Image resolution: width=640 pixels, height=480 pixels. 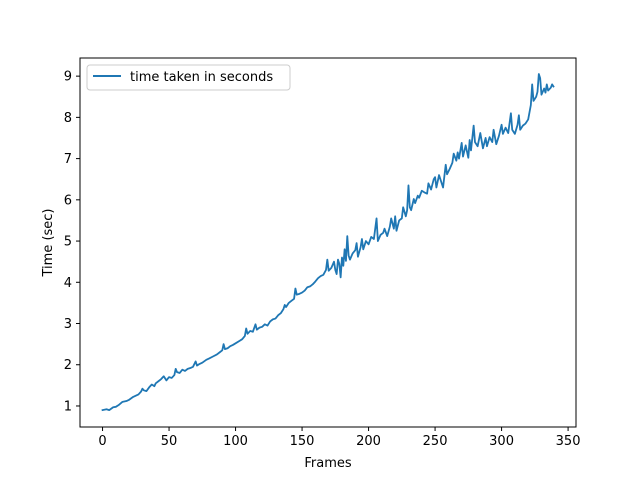 What do you see at coordinates (68, 324) in the screenshot?
I see `y-tick-label: 3` at bounding box center [68, 324].